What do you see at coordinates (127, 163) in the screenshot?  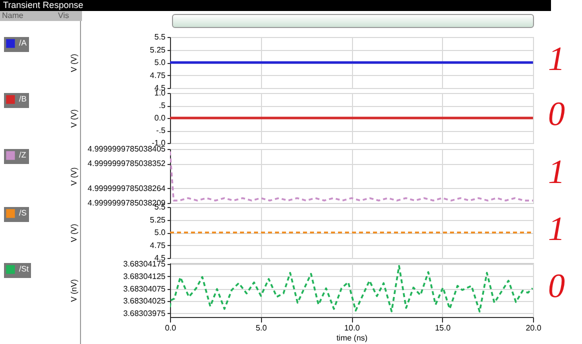 I see `y-tick-label: 4.9999999785038352` at bounding box center [127, 163].